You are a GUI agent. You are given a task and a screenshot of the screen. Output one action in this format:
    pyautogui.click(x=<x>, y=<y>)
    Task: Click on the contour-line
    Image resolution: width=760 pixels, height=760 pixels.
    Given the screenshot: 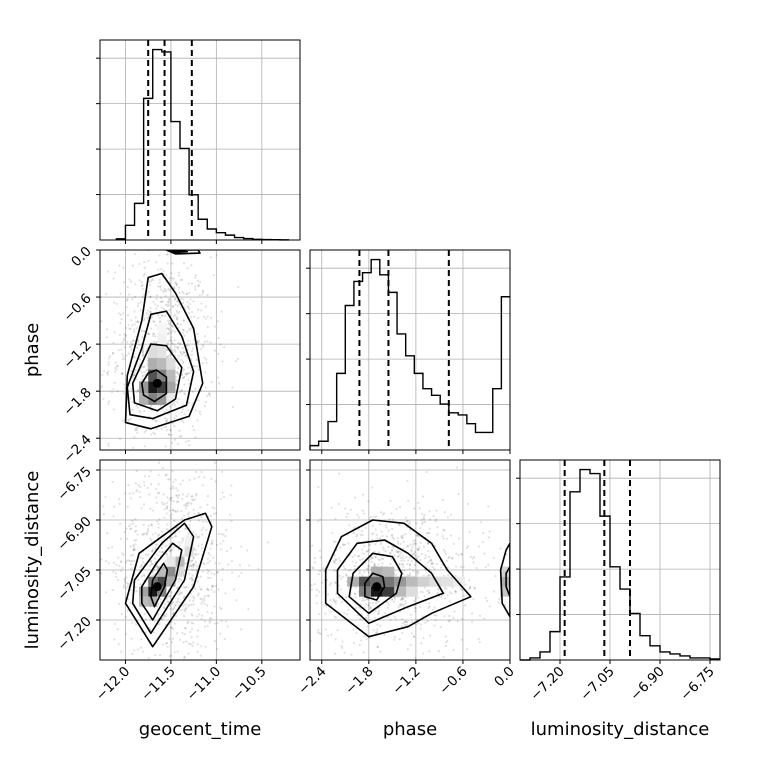 What is the action you would take?
    pyautogui.click(x=160, y=365)
    